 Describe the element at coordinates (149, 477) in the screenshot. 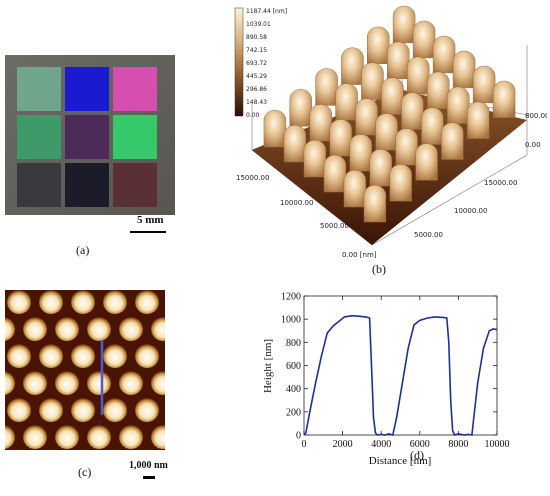

I see `scale-bar-c` at that location.